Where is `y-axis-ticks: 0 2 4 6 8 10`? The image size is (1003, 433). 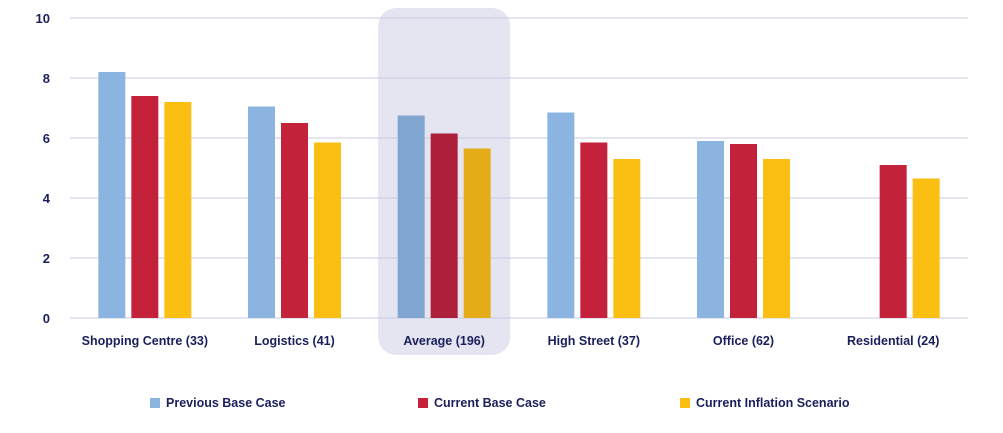 y-axis-ticks: 0 2 4 6 8 10 is located at coordinates (43, 168).